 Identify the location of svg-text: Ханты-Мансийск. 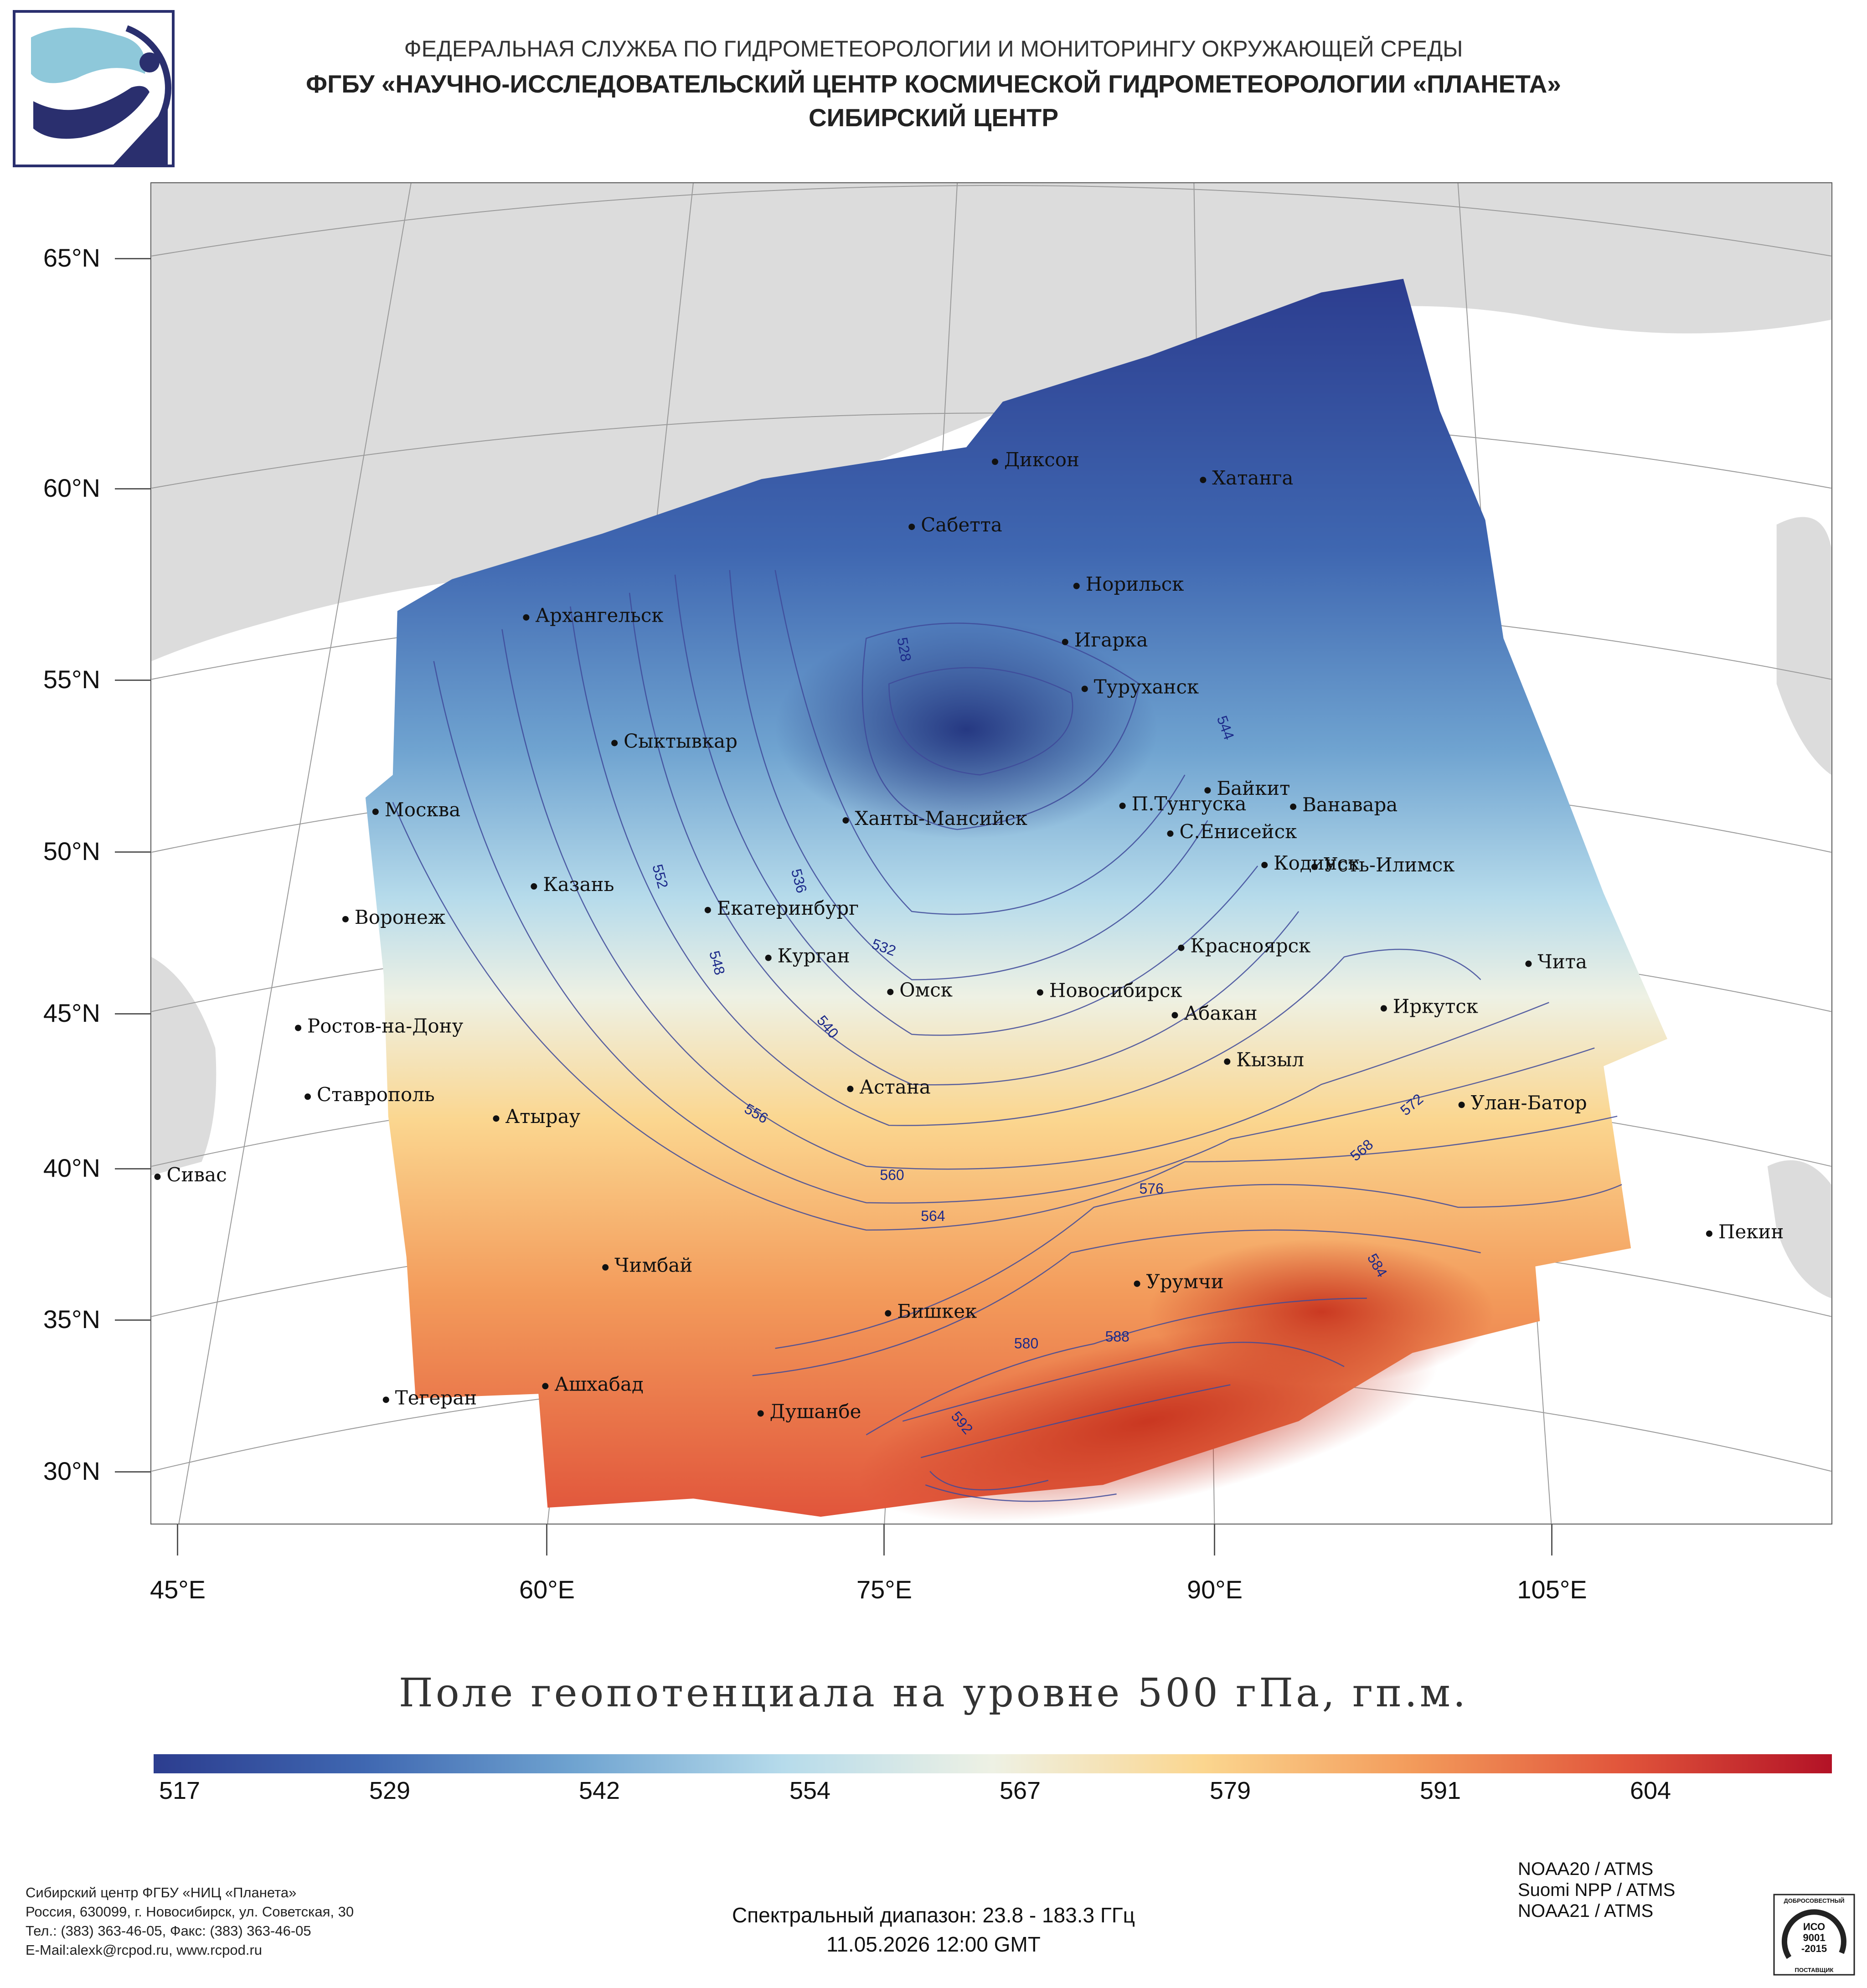
(941, 818).